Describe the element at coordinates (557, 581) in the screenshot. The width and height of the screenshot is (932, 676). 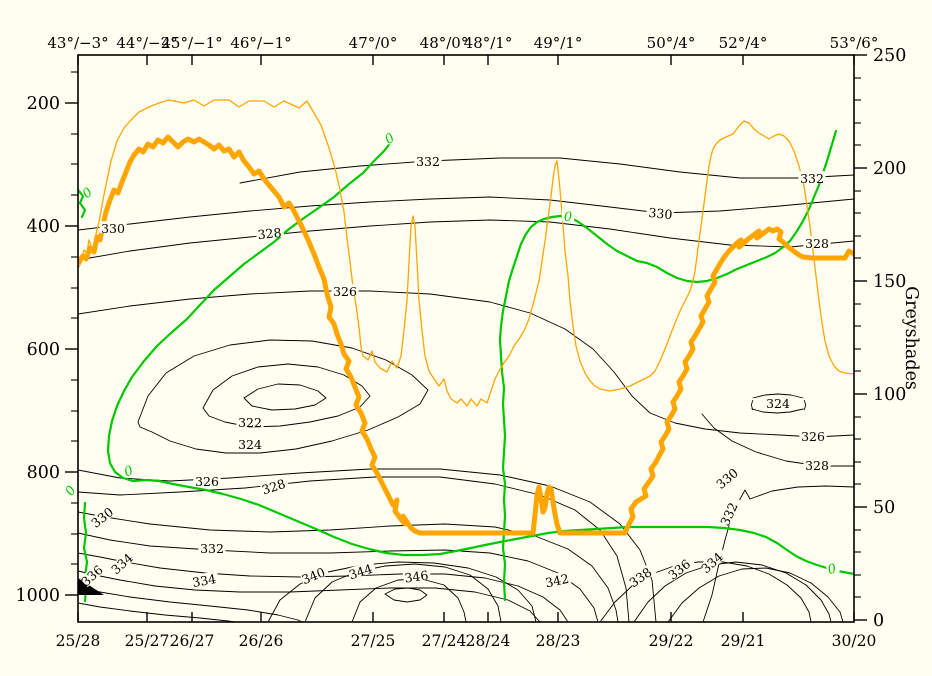
I see `contour-label: 342` at that location.